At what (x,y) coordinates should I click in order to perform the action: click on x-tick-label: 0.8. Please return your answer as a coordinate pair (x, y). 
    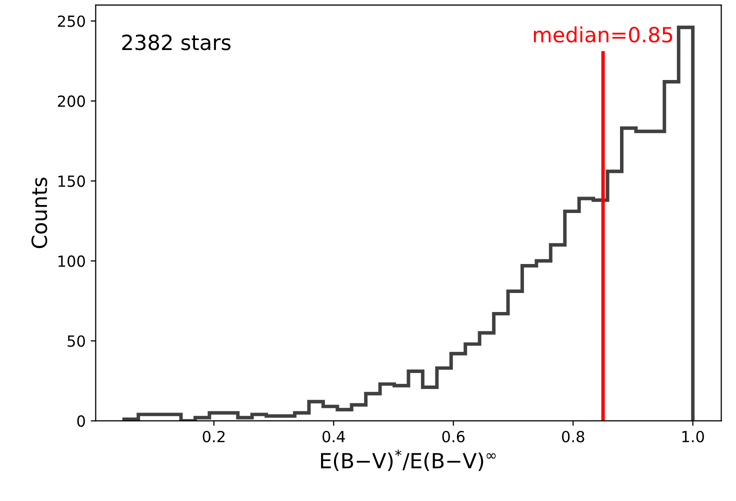
    Looking at the image, I should click on (573, 436).